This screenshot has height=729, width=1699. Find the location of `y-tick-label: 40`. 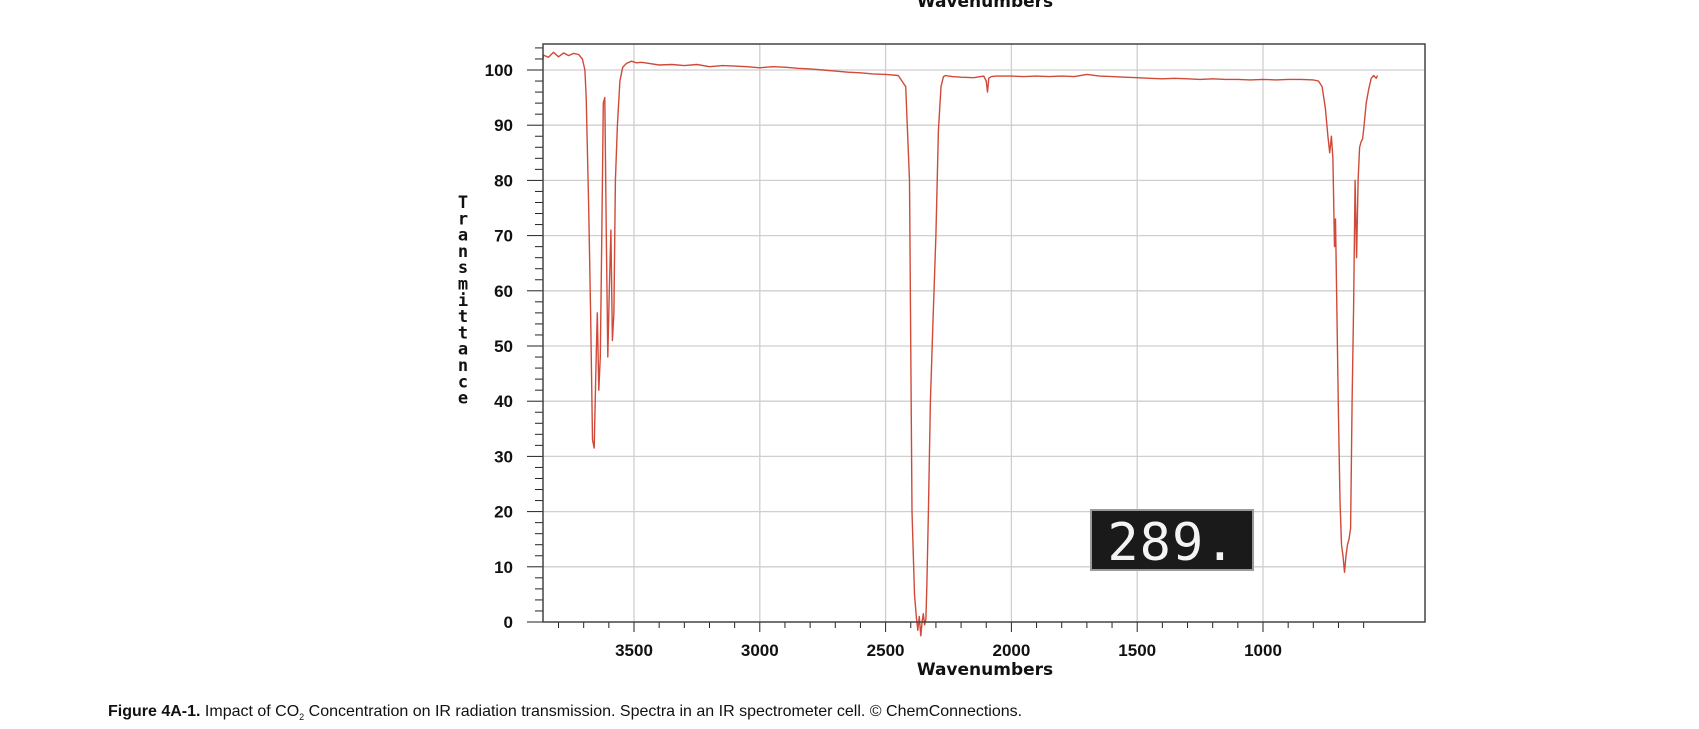

y-tick-label: 40 is located at coordinates (503, 401).